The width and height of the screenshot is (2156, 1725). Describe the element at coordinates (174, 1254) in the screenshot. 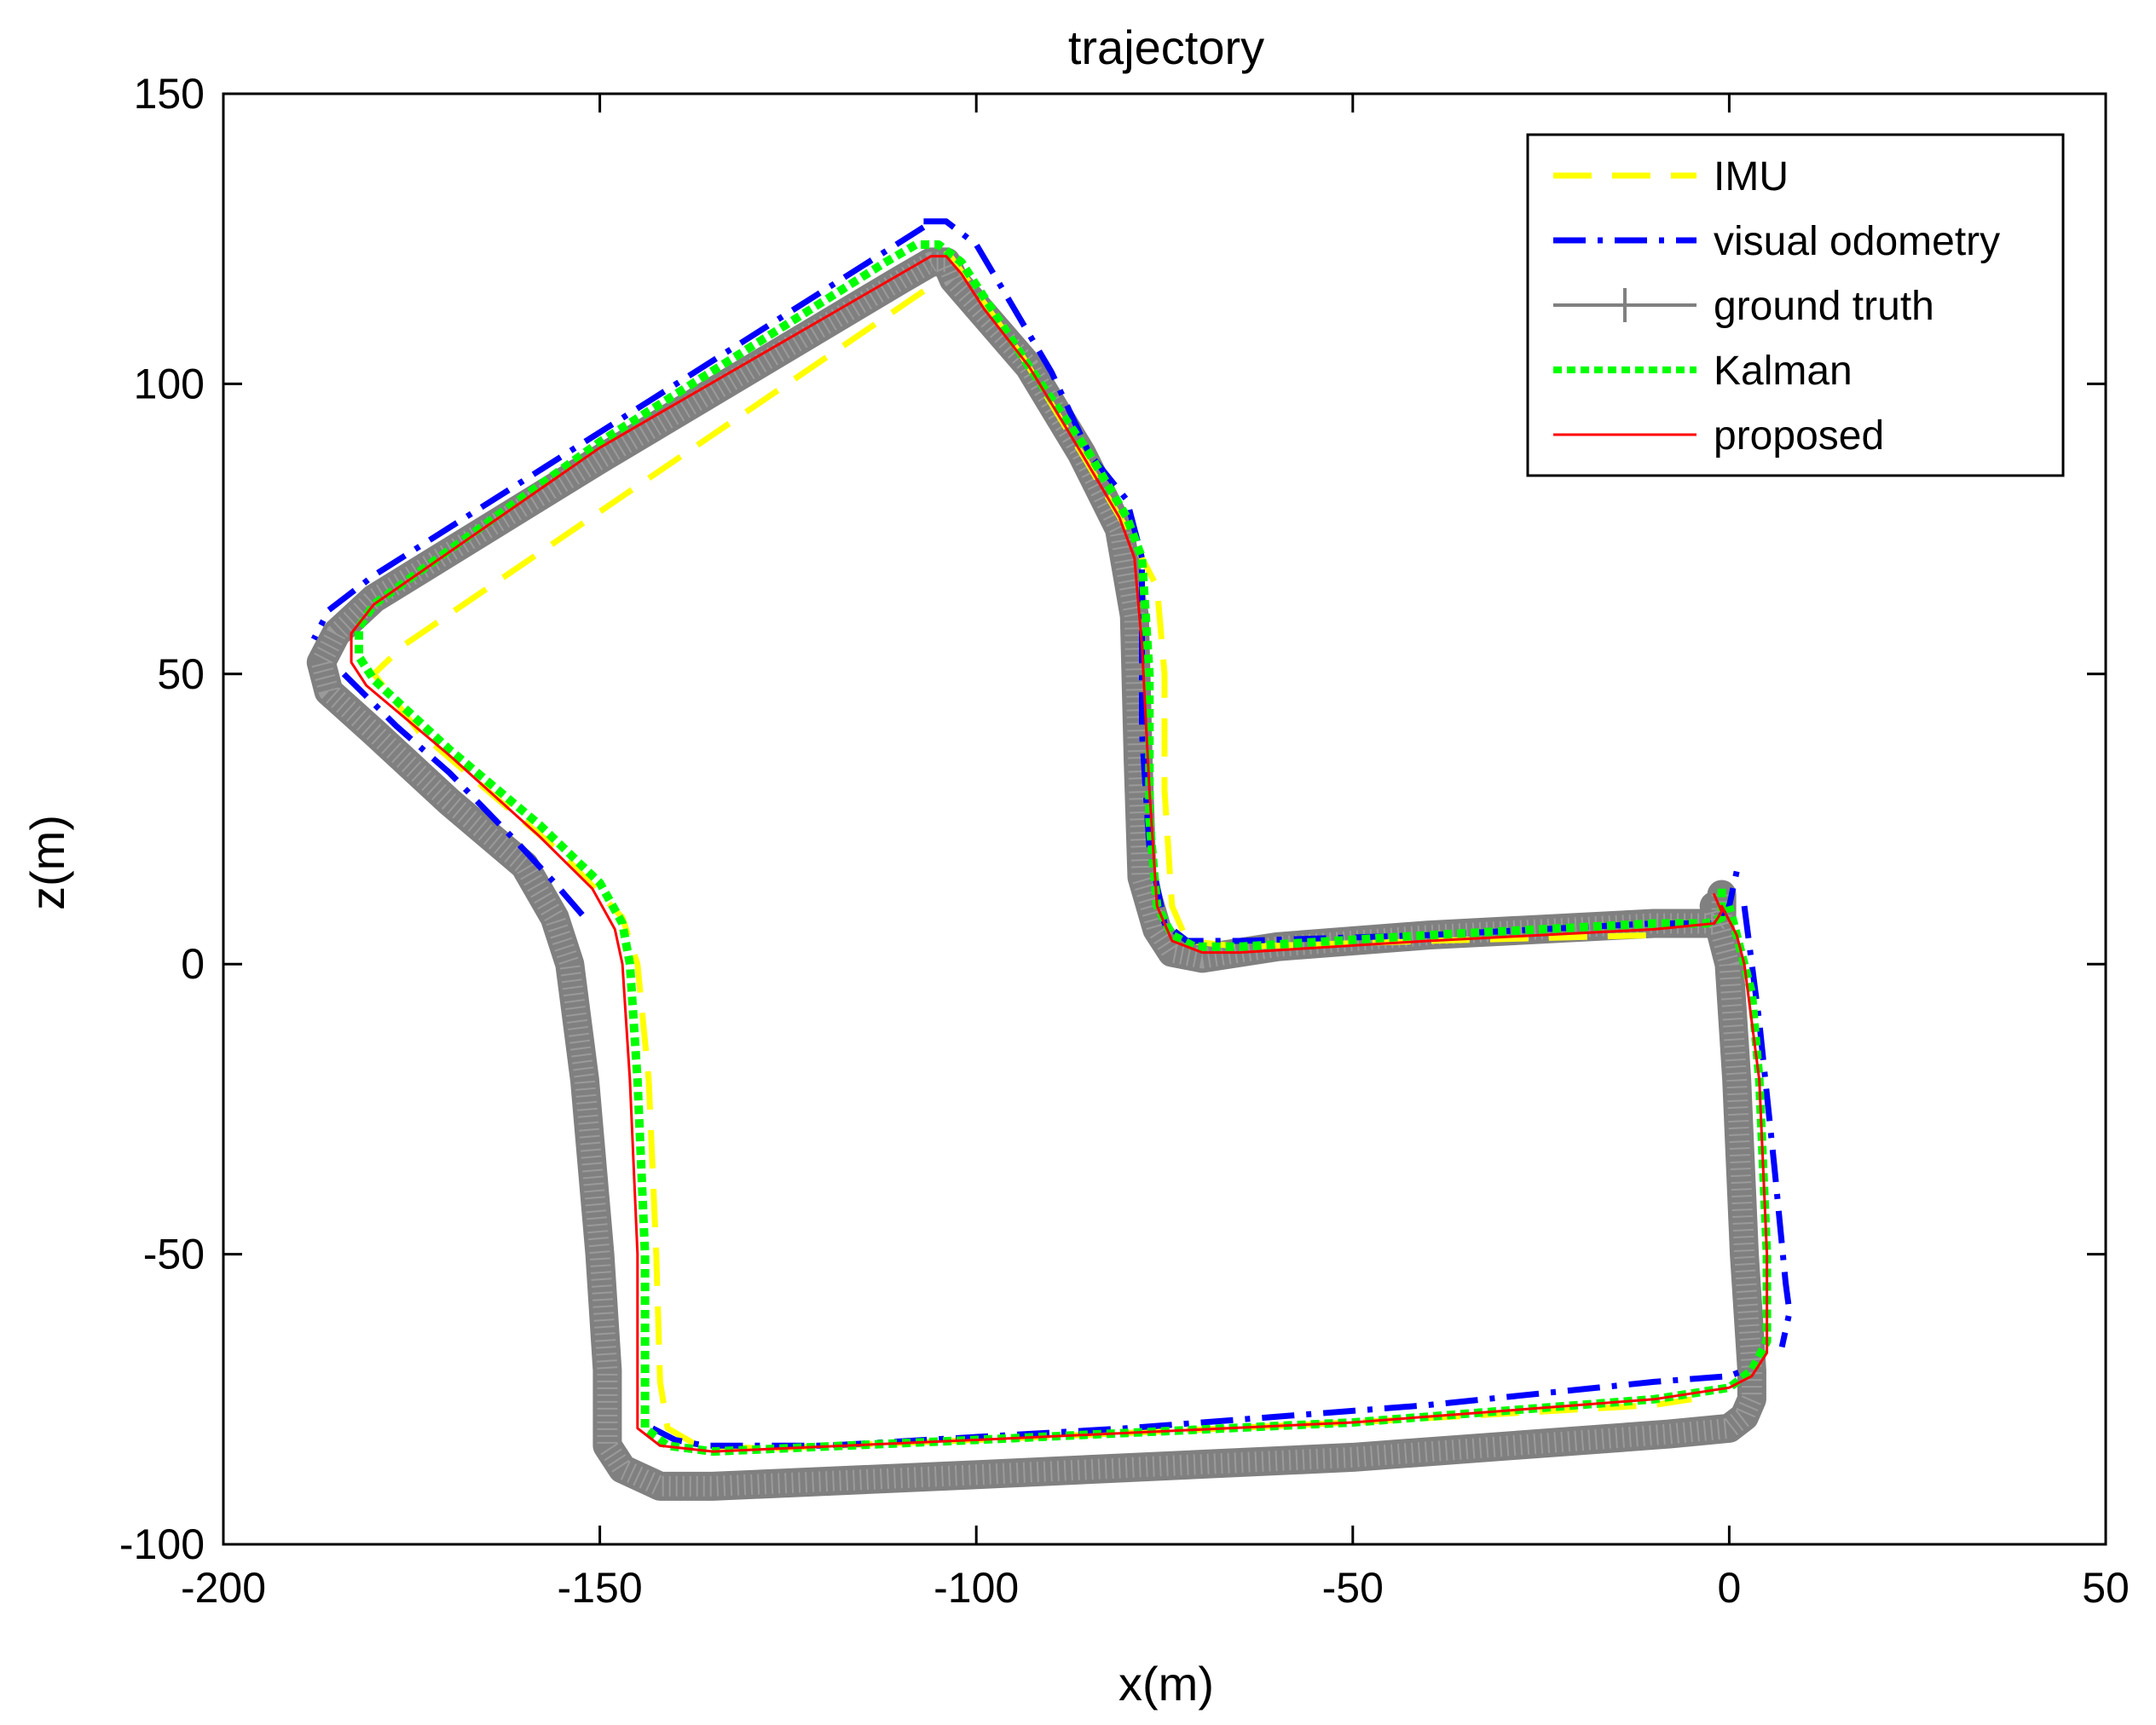

I see `y-tick-label: -50` at that location.